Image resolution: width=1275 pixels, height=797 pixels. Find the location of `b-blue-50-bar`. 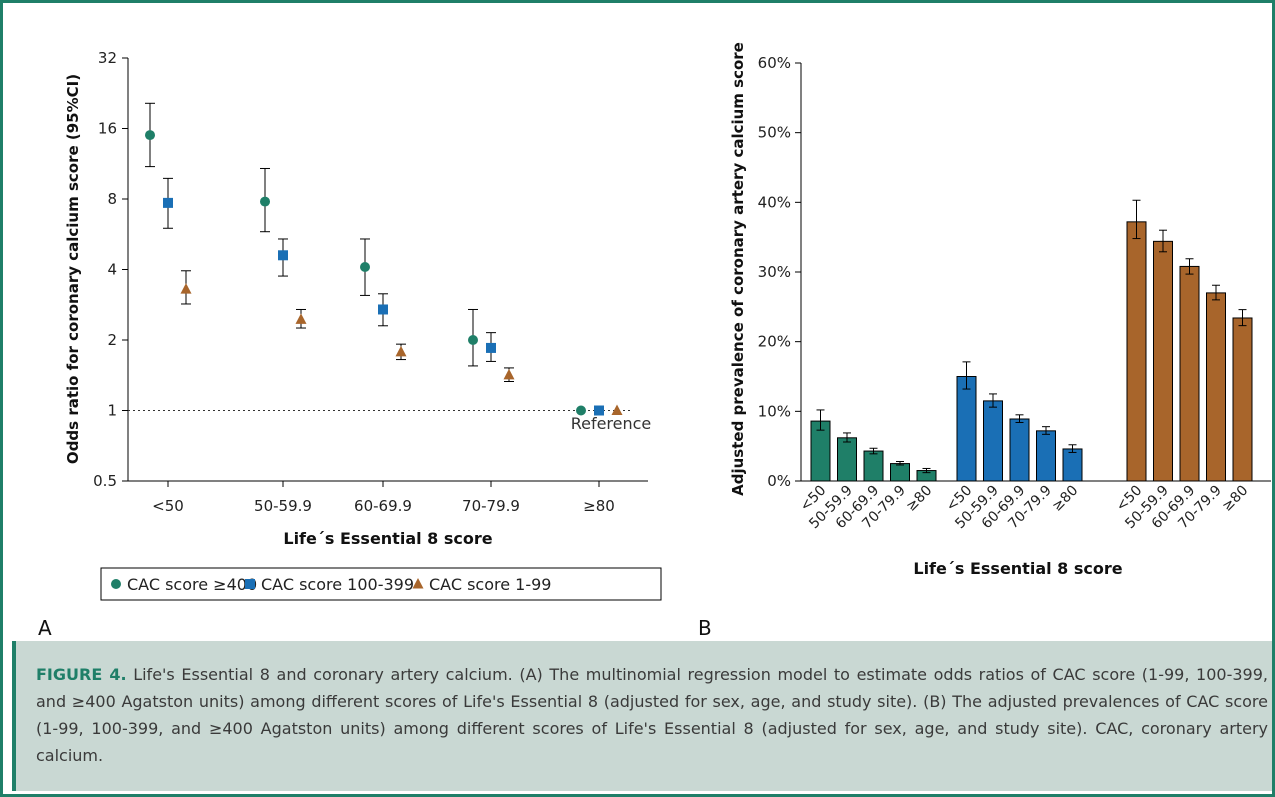

b-blue-50-bar is located at coordinates (966, 429).